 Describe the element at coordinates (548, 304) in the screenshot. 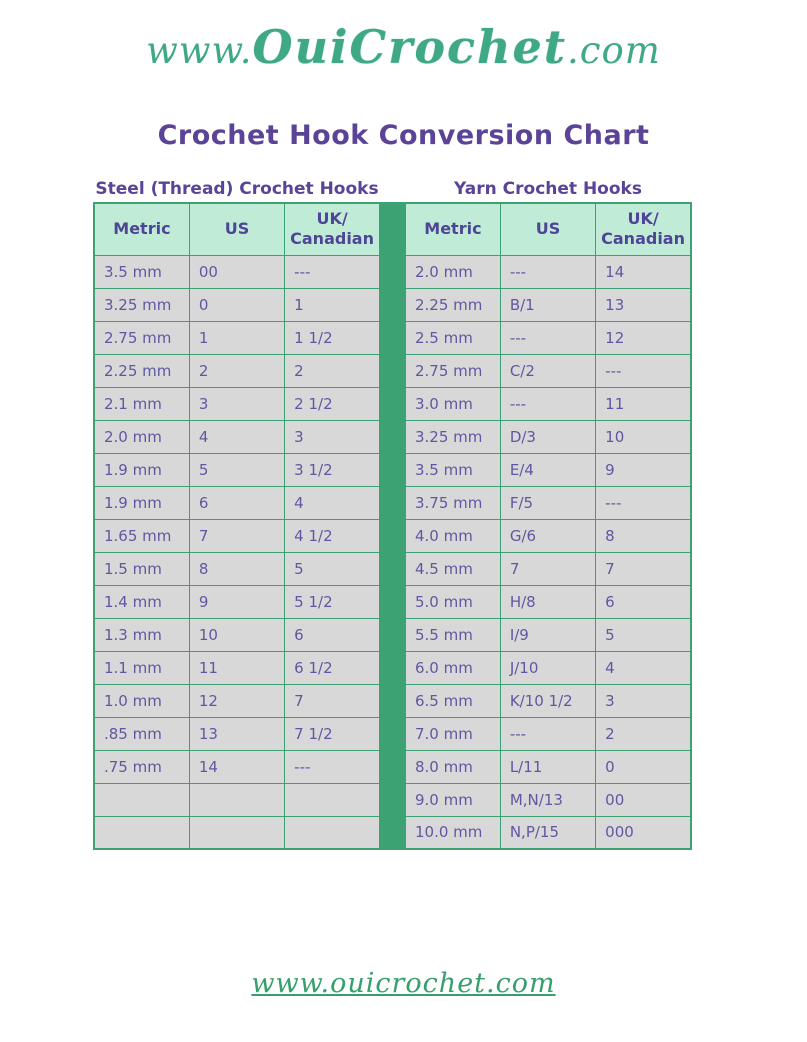

I see `table-row: 2.25 mm B/1 13` at that location.